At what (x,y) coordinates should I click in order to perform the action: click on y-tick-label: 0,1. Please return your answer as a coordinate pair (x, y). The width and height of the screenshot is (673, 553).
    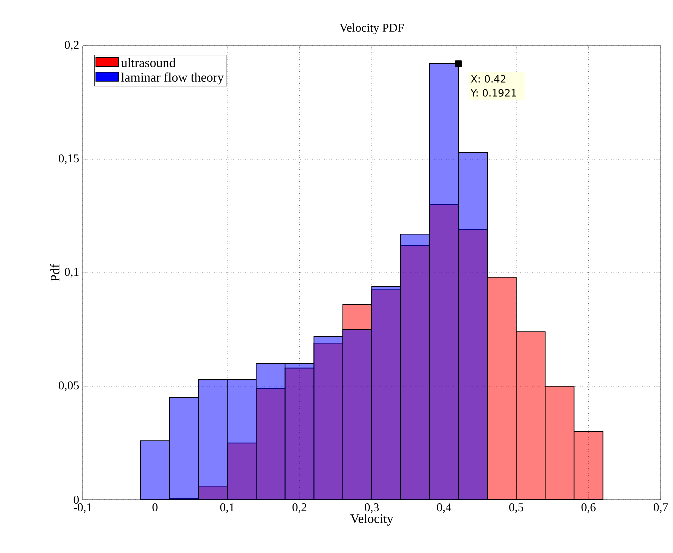
    Looking at the image, I should click on (71, 273).